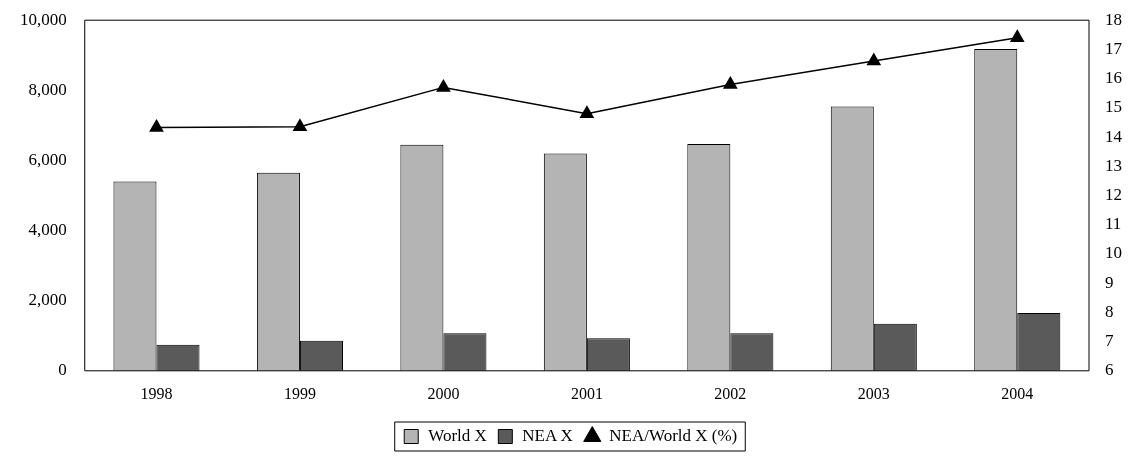 This screenshot has height=459, width=1140. I want to click on legend-label: NEA/World X (%), so click(673, 435).